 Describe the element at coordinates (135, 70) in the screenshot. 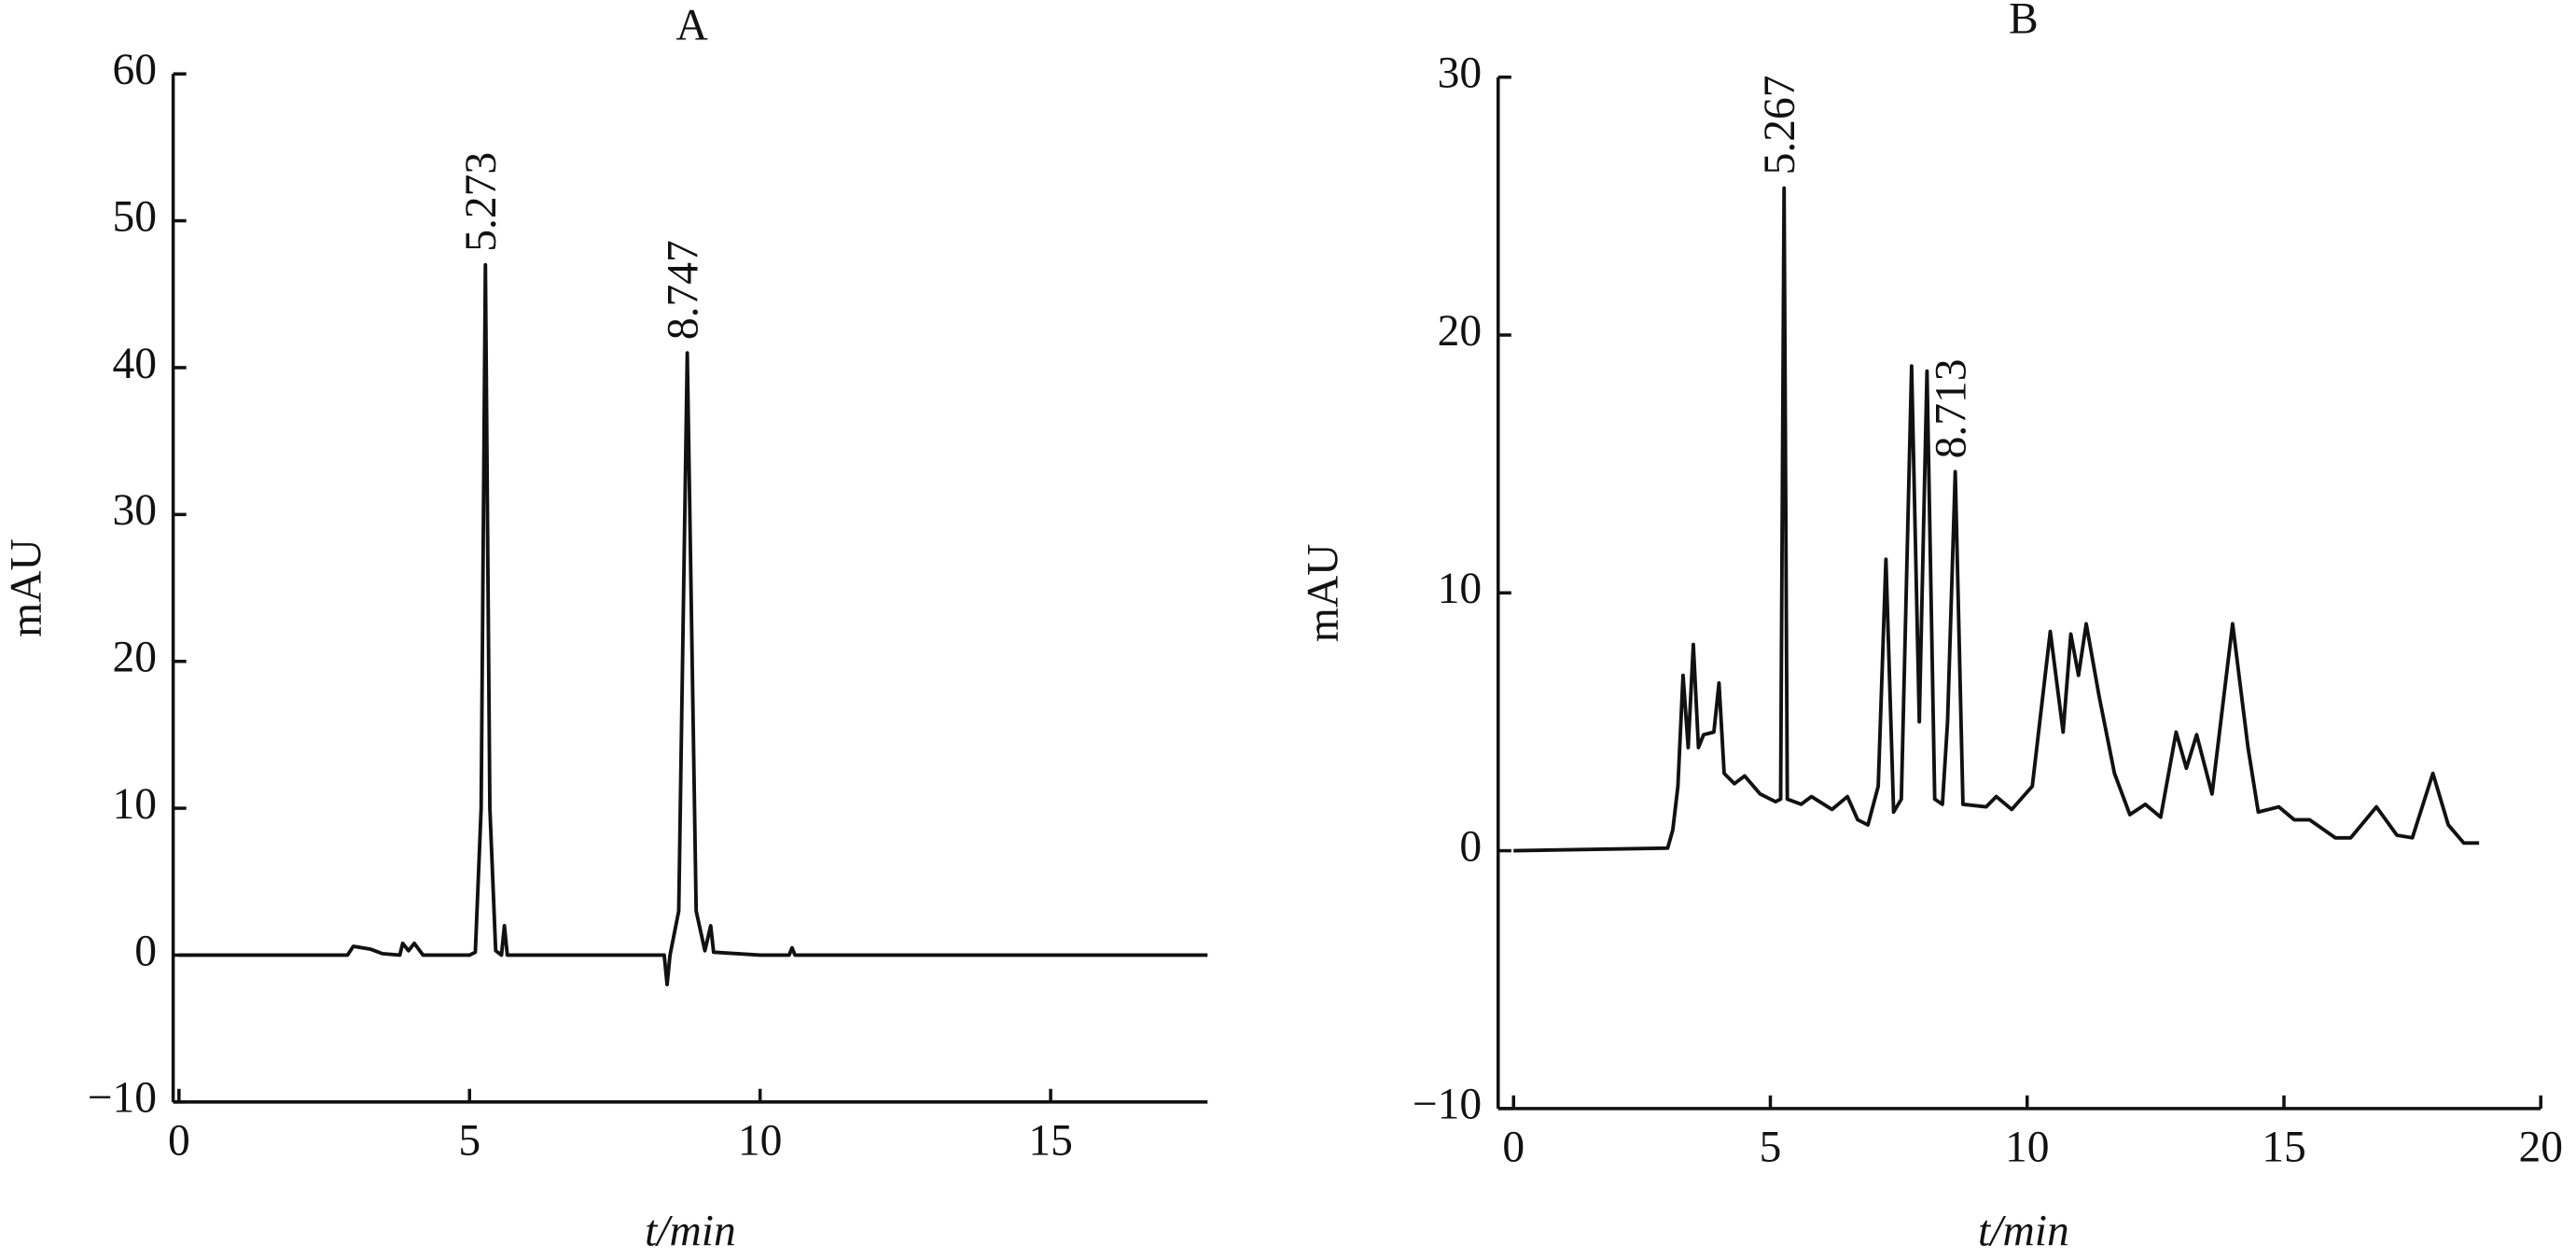

I see `y-tick-label: 60` at that location.